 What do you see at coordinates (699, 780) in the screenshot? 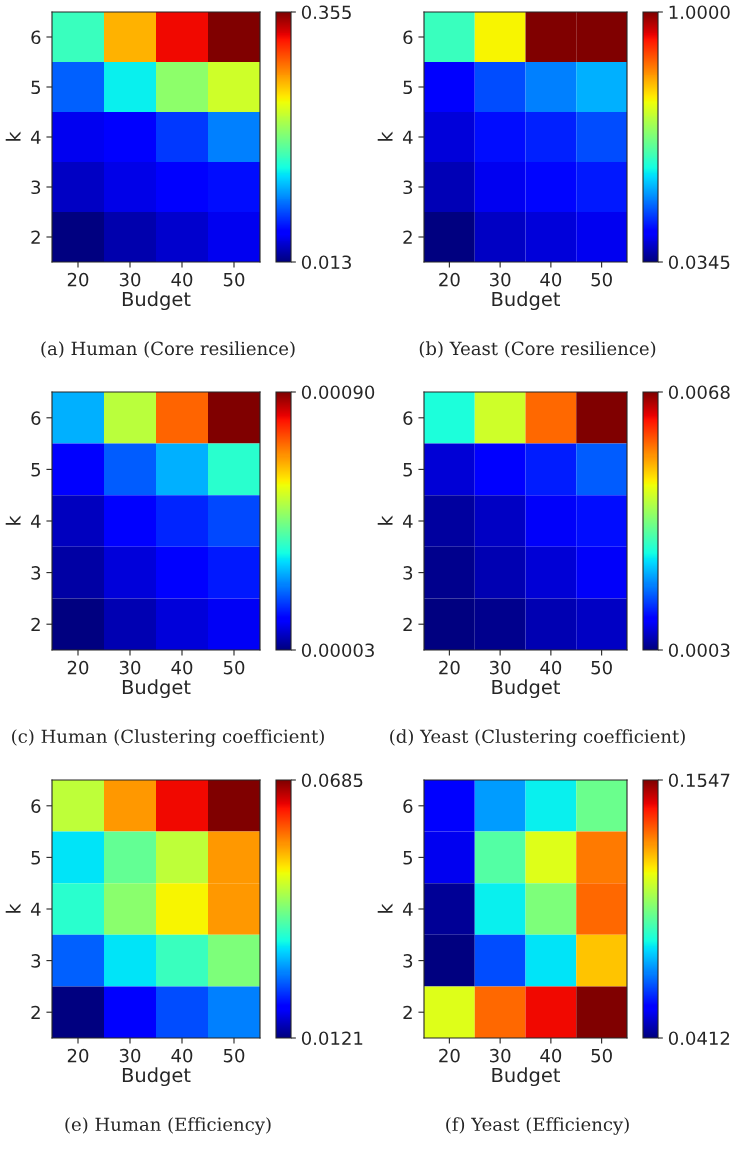
I see `color-bar-label: 0.1547` at bounding box center [699, 780].